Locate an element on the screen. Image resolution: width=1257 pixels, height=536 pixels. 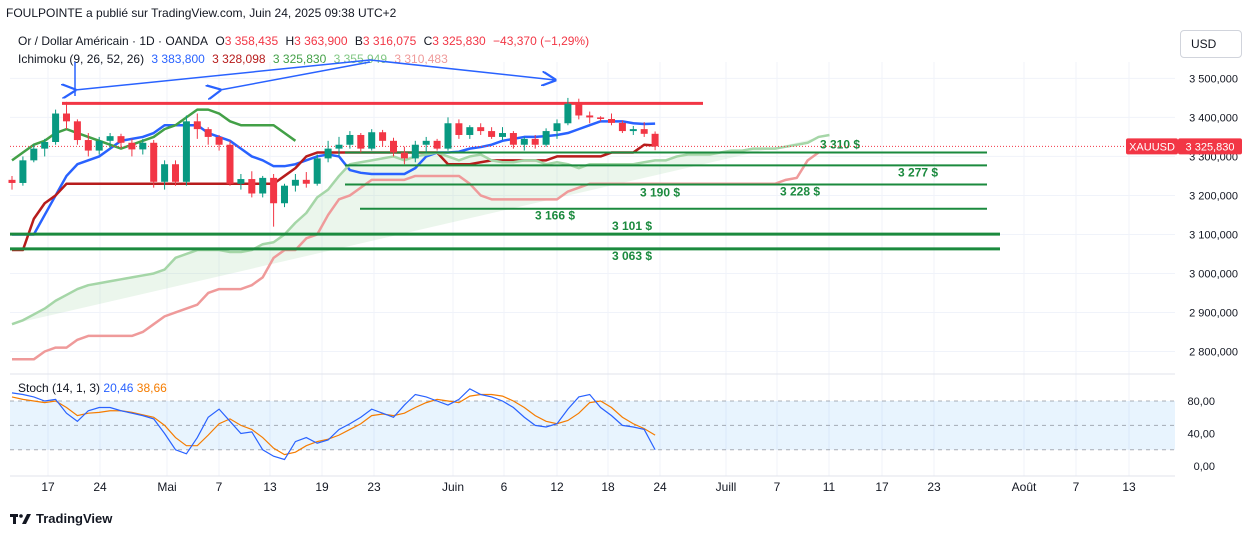
time-axis-label: Juin is located at coordinates (453, 487).